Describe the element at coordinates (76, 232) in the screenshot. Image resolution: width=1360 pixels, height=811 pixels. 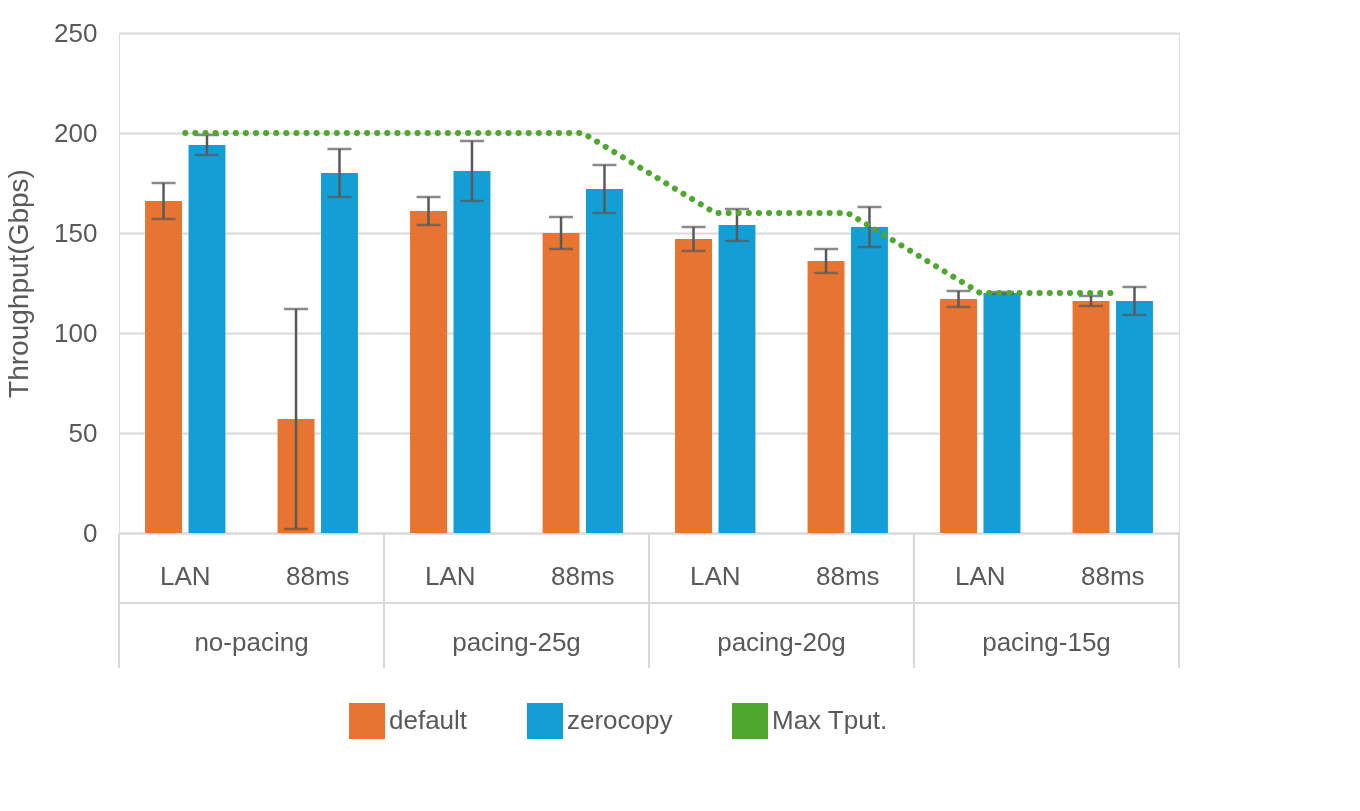
I see `y-tick-label: 150` at that location.